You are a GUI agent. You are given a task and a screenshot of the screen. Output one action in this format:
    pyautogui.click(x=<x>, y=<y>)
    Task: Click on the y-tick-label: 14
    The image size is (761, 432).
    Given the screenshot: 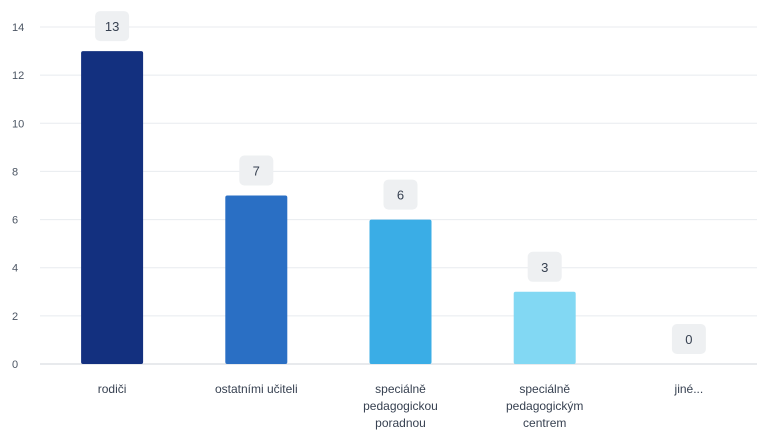 What is the action you would take?
    pyautogui.click(x=18, y=28)
    